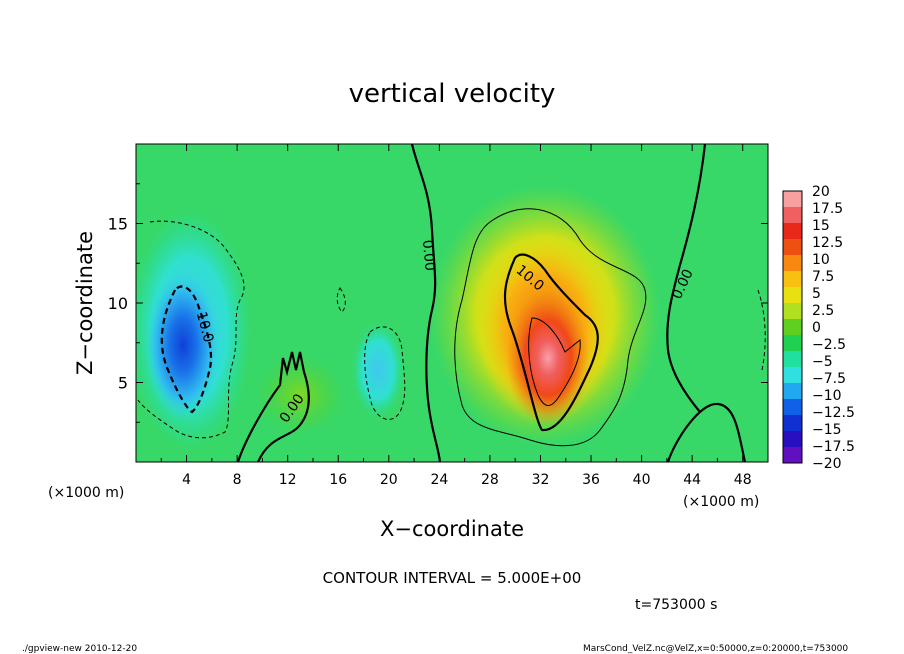 The width and height of the screenshot is (904, 654). Describe the element at coordinates (721, 502) in the screenshot. I see `x-unit-right: (×1000 m)` at that location.